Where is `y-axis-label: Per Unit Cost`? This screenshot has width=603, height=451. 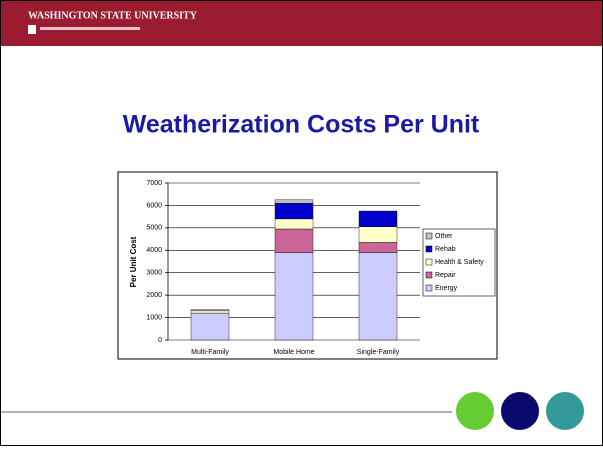
y-axis-label: Per Unit Cost is located at coordinates (133, 261).